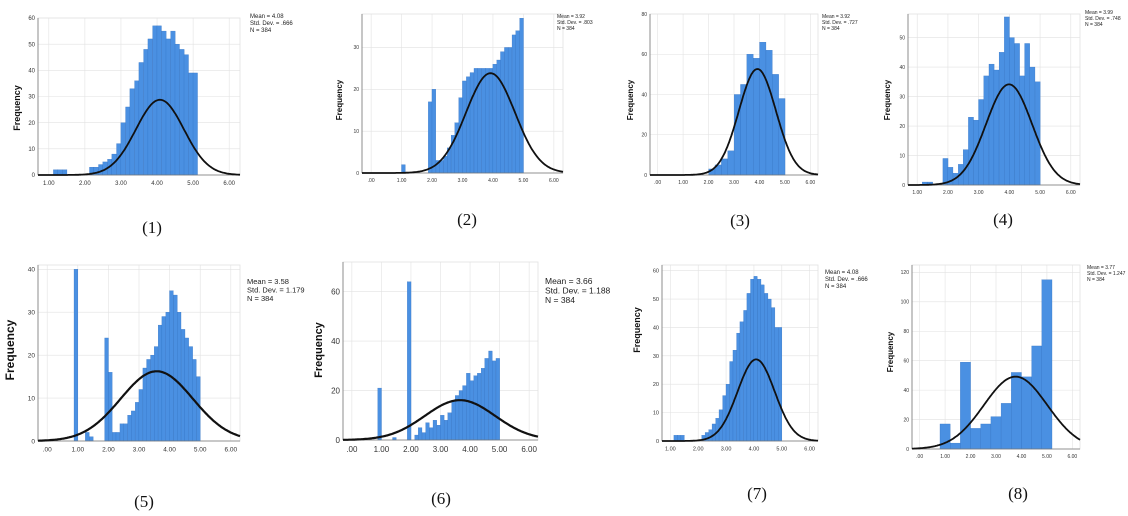  I want to click on stats-line: Std. Dev. = 1.247, so click(1106, 274).